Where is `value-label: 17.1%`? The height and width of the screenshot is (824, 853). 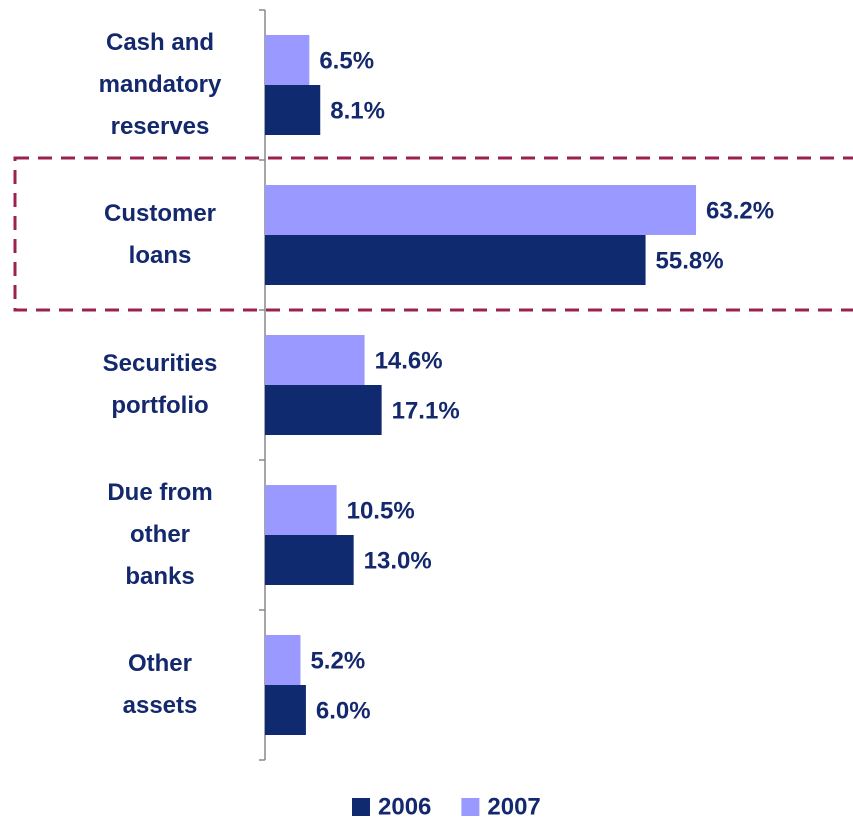 value-label: 17.1% is located at coordinates (426, 410).